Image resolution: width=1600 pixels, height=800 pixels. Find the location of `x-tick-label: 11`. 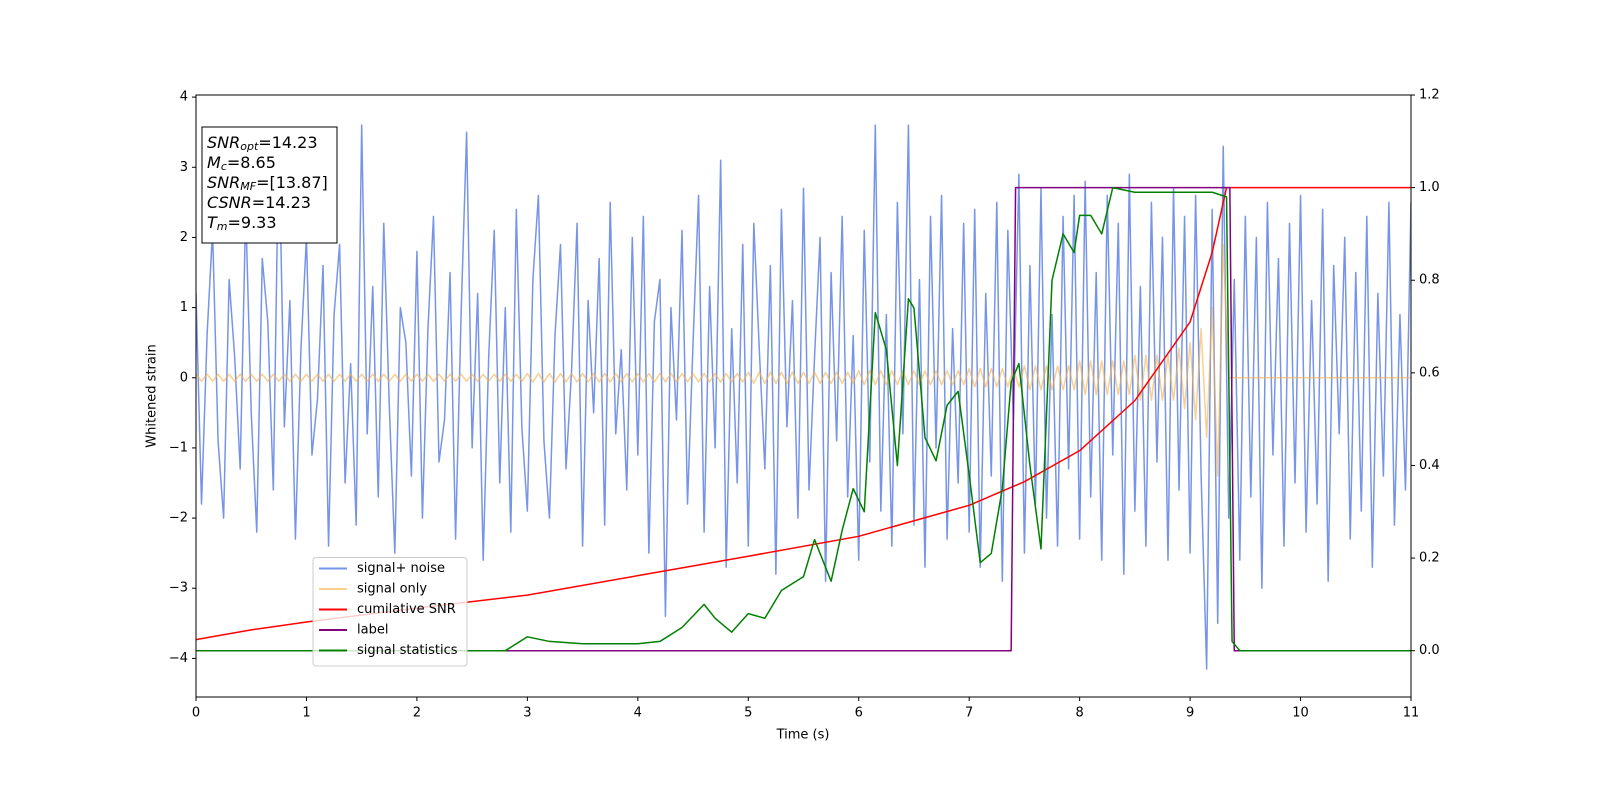

x-tick-label: 11 is located at coordinates (1411, 713).